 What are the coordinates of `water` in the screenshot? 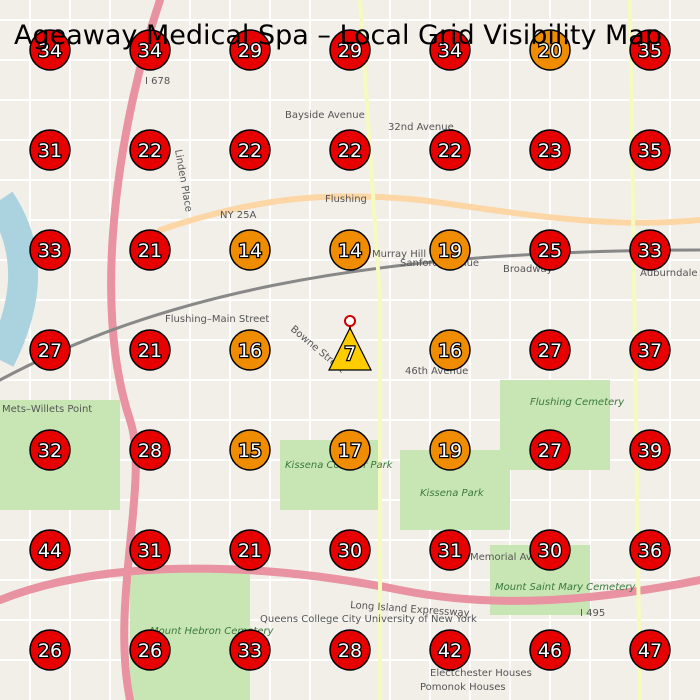 It's located at (19, 279).